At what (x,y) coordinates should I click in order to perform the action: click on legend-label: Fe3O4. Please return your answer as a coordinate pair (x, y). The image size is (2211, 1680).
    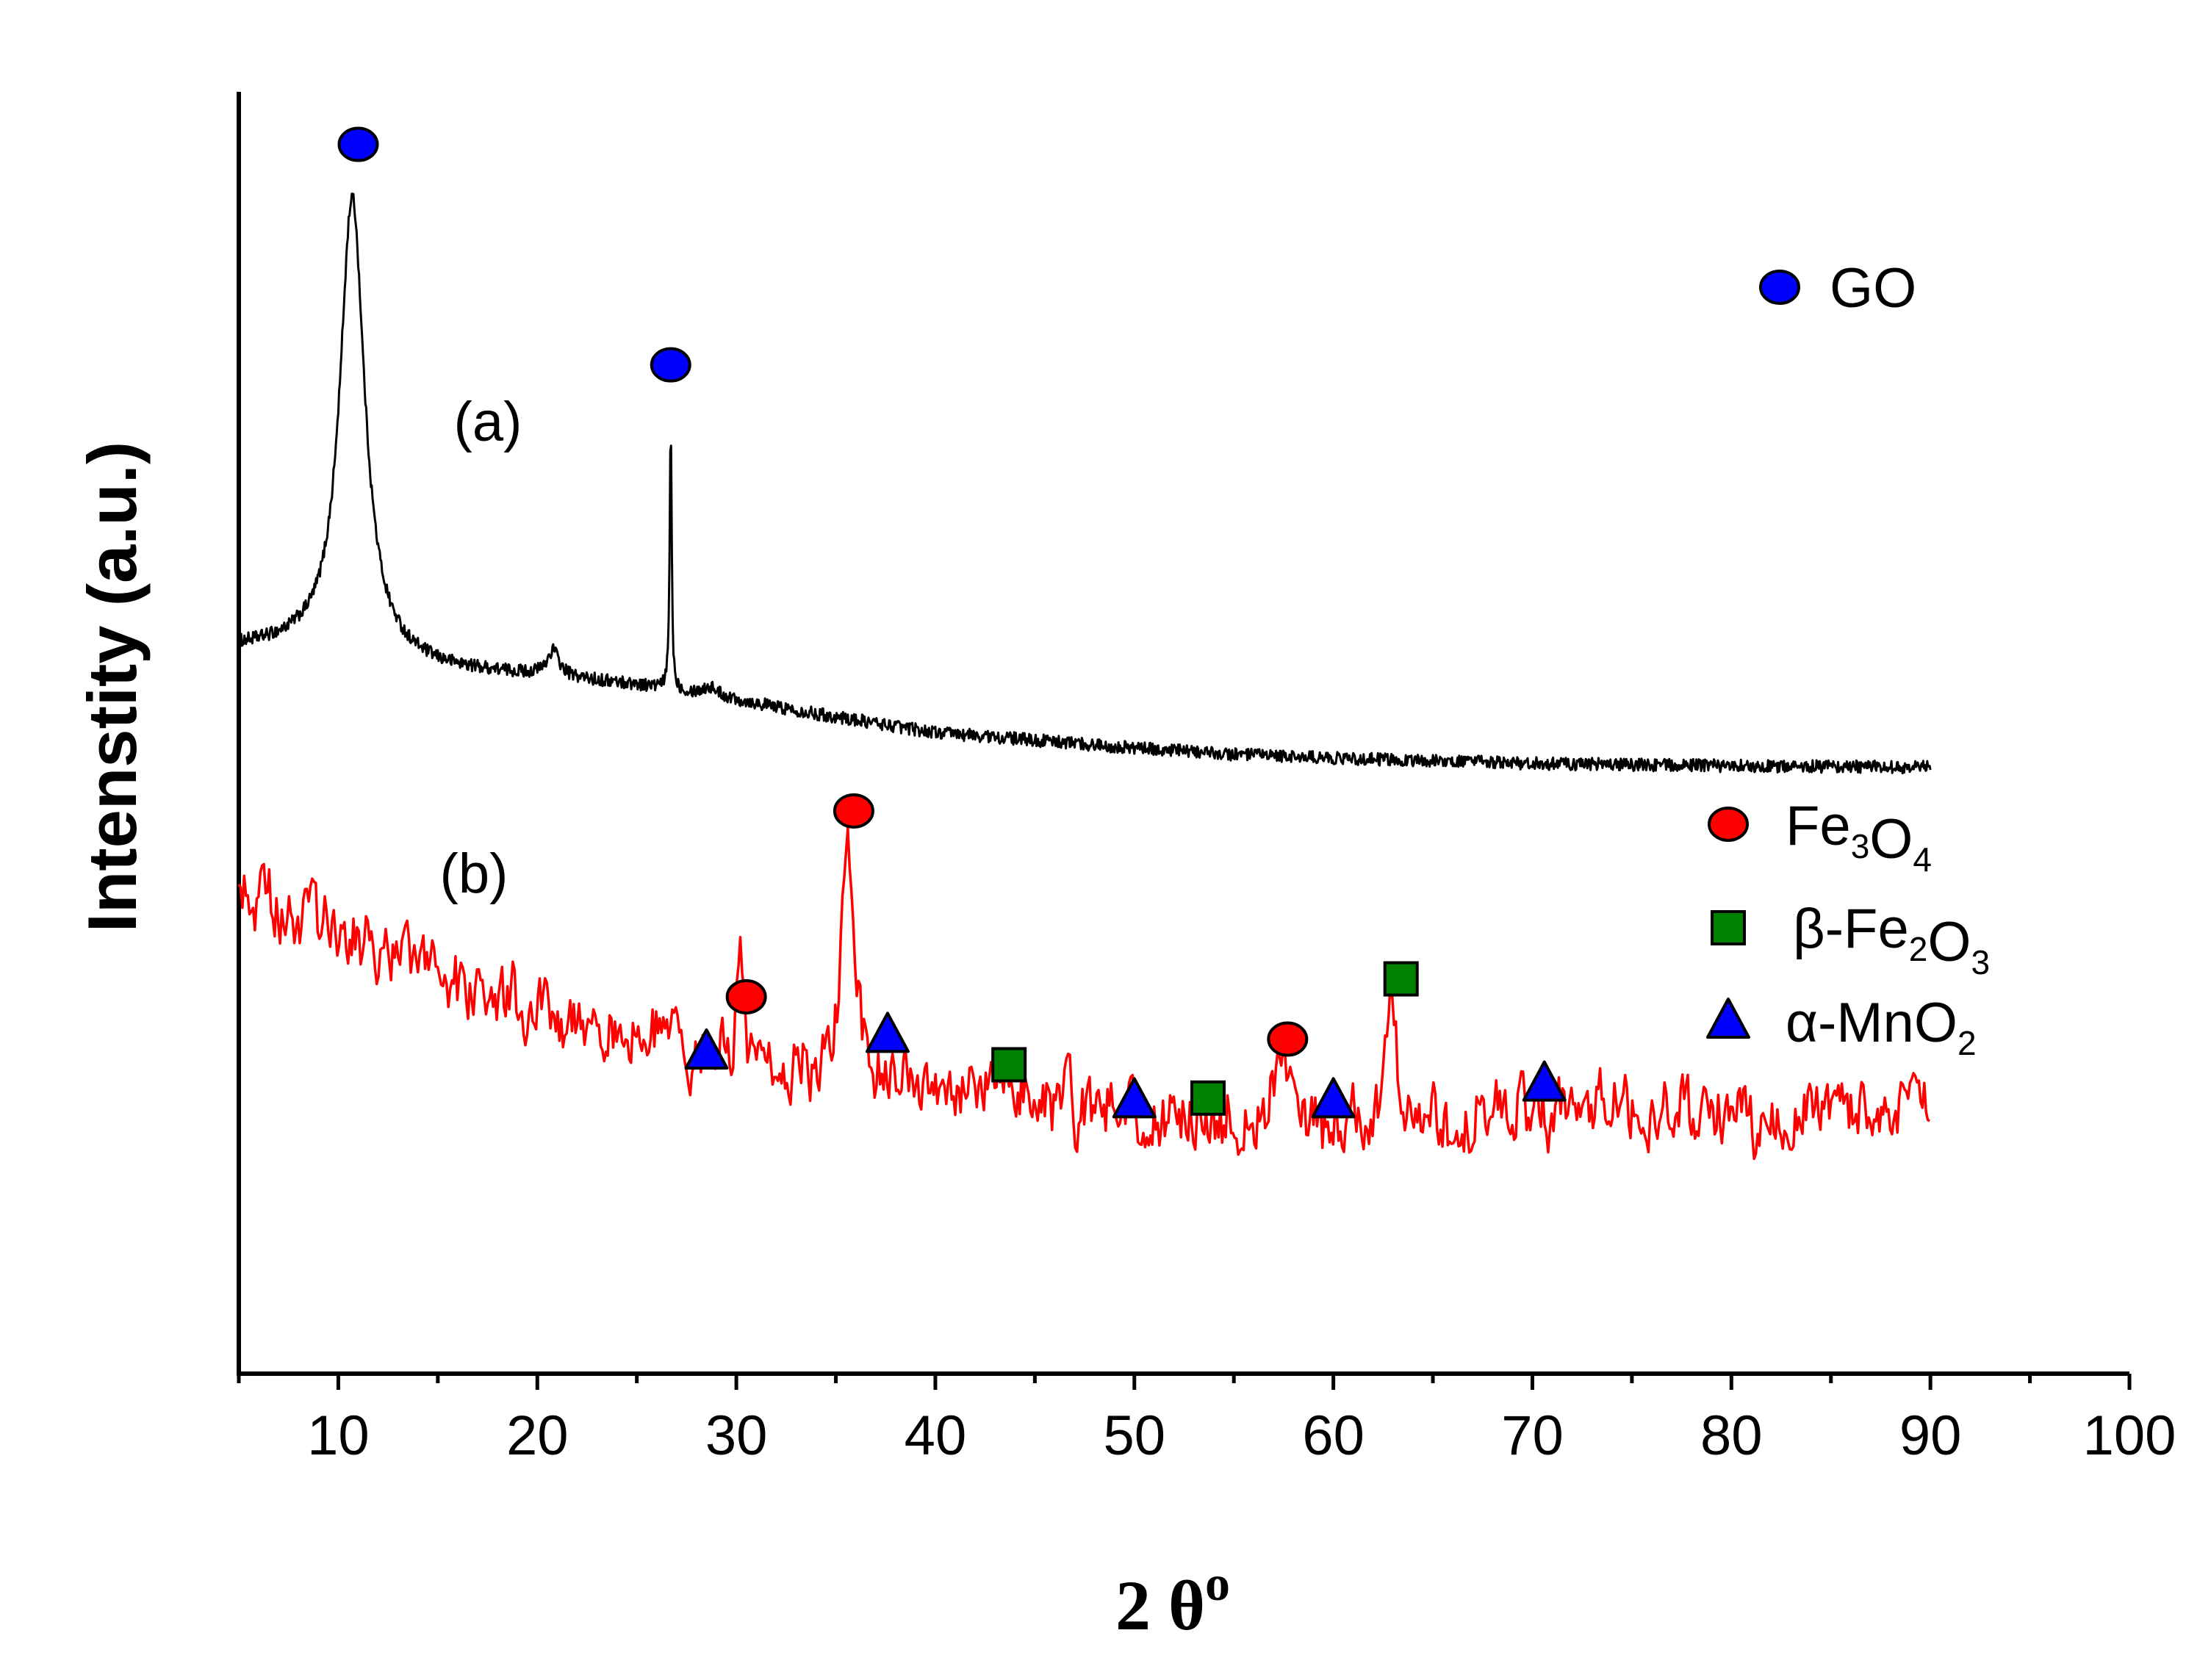
    Looking at the image, I should click on (1859, 837).